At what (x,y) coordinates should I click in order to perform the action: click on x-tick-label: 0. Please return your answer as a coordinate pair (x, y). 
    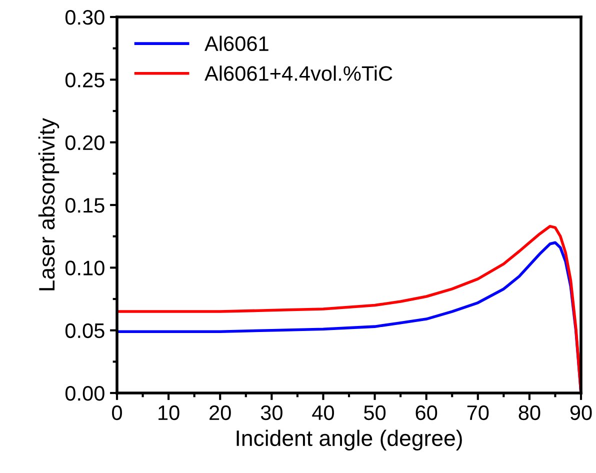
    Looking at the image, I should click on (117, 412).